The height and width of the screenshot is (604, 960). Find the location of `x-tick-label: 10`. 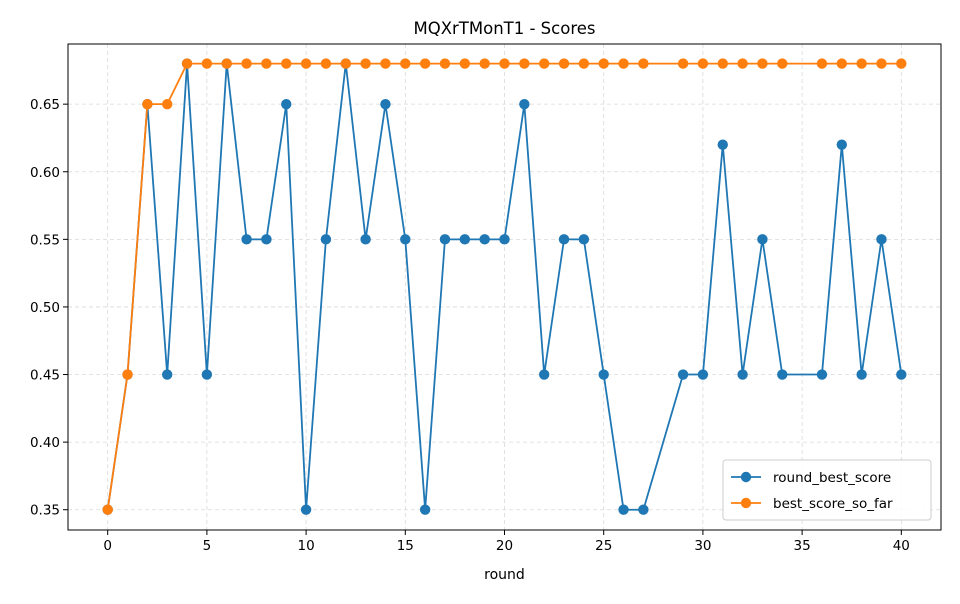

x-tick-label: 10 is located at coordinates (305, 546).